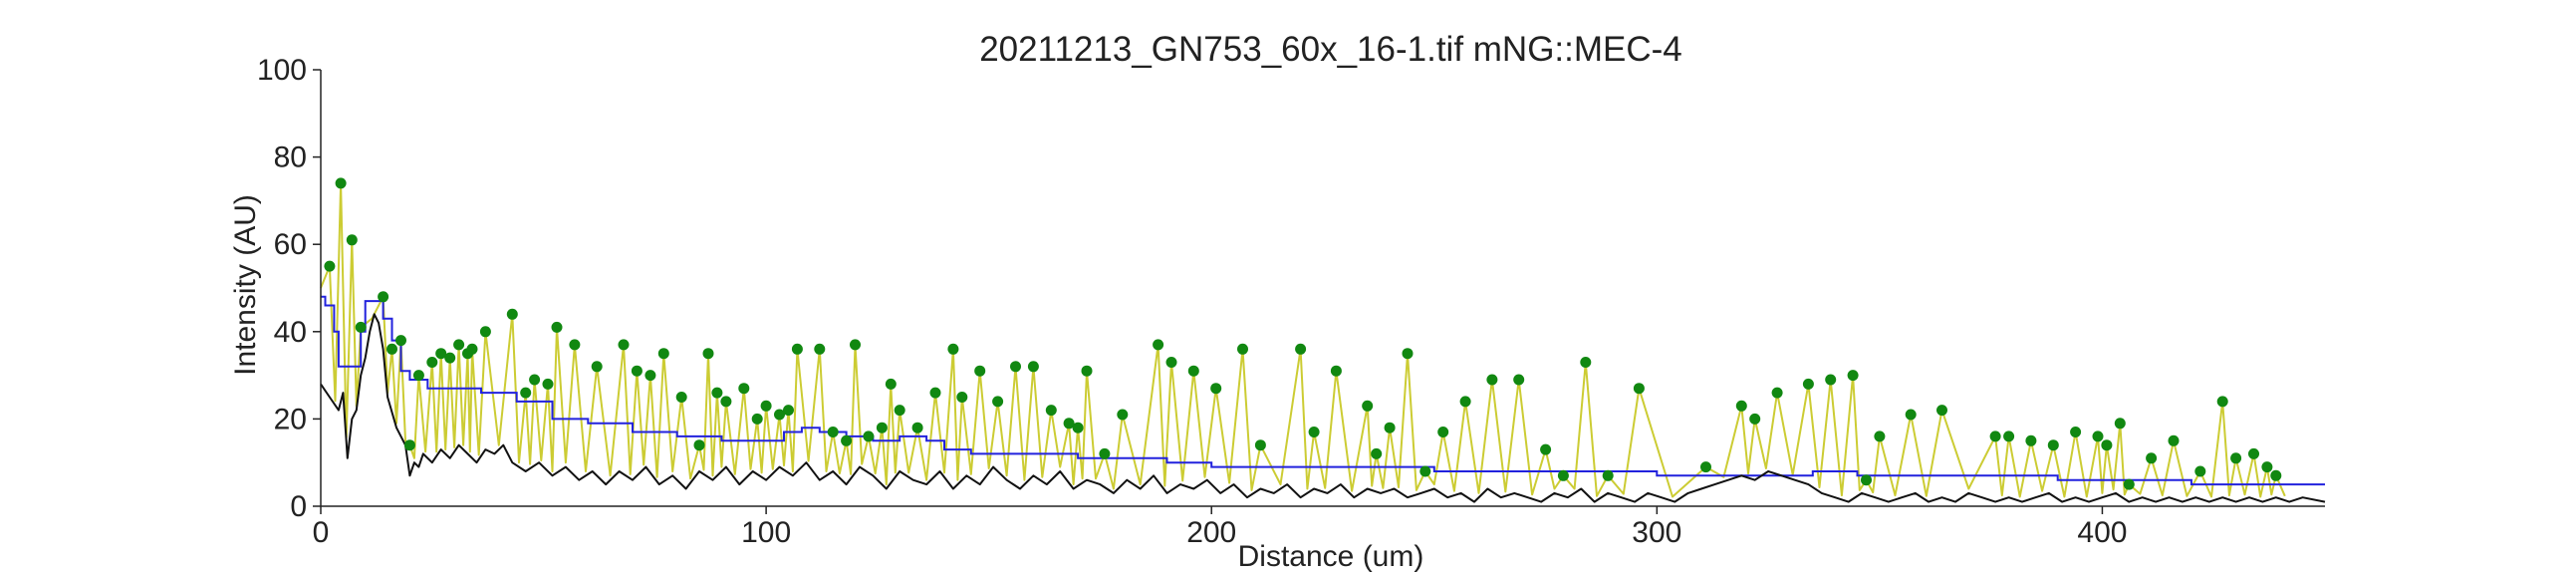 The width and height of the screenshot is (2576, 574). What do you see at coordinates (290, 244) in the screenshot?
I see `y-tick-label: 60` at bounding box center [290, 244].